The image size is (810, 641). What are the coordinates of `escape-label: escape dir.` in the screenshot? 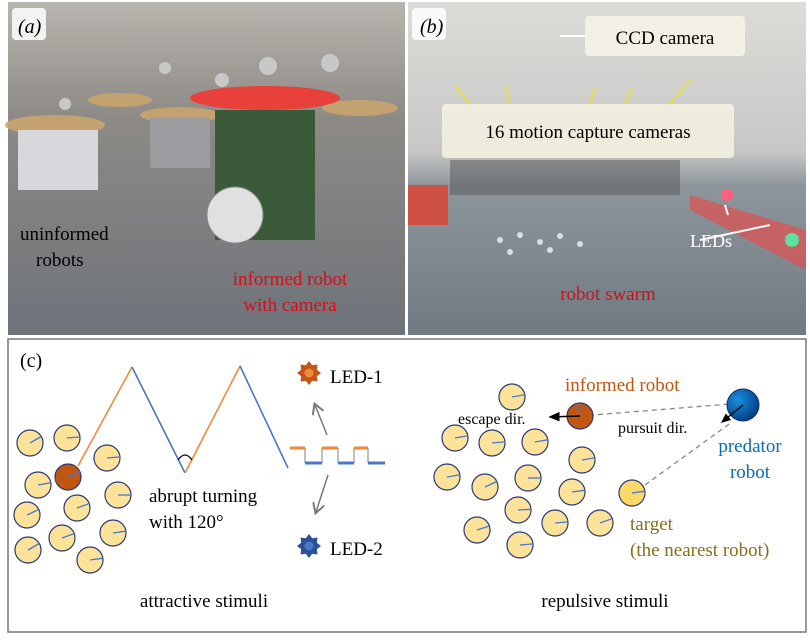 It's located at (492, 419).